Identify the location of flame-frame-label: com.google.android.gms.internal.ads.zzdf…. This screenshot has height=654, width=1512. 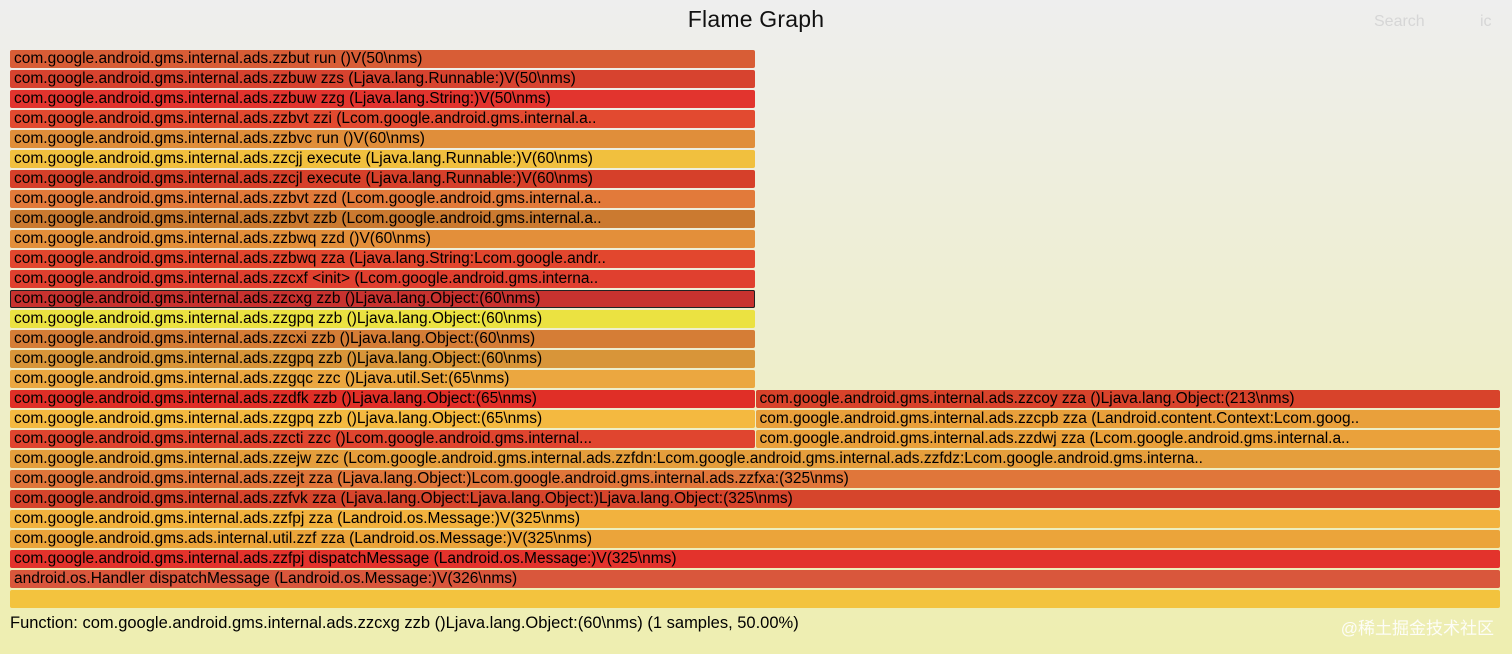
(275, 398).